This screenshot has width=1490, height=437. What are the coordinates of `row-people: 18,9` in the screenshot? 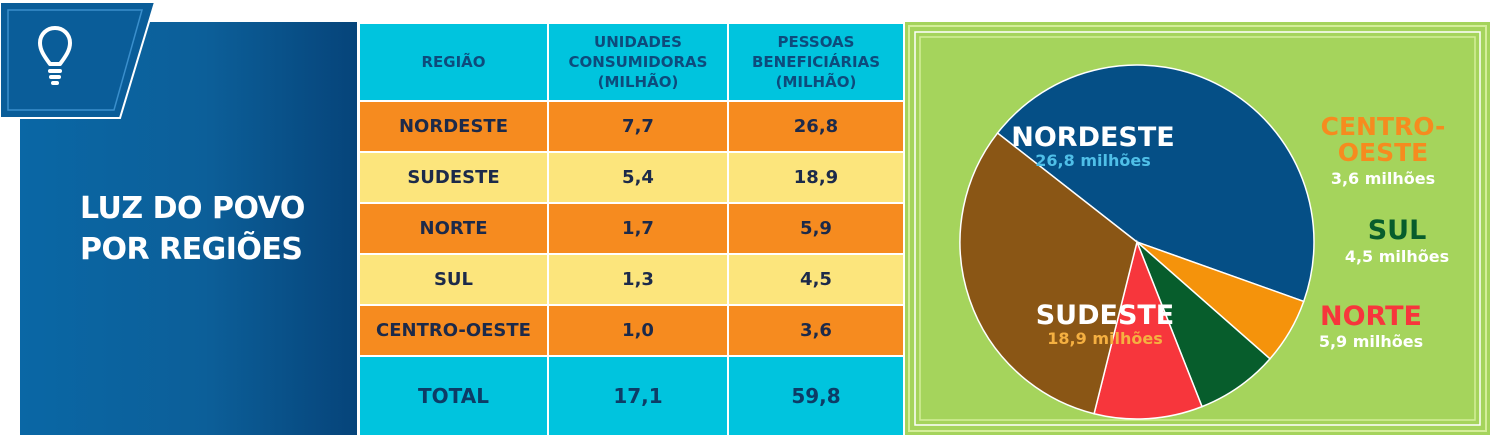 It's located at (816, 177).